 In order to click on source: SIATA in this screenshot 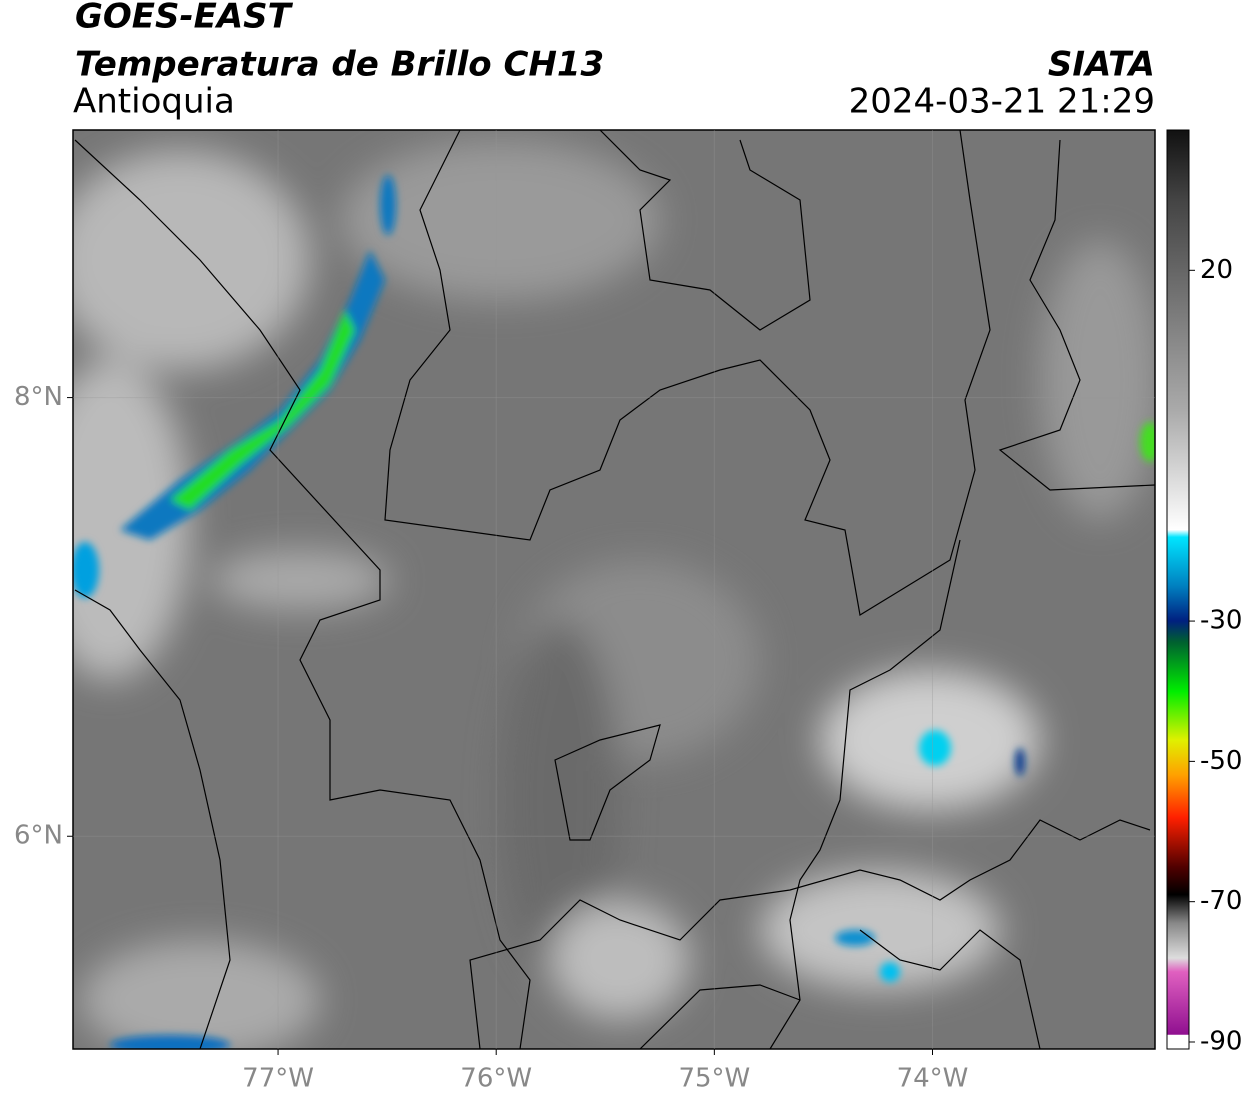, I will do `click(1101, 65)`.